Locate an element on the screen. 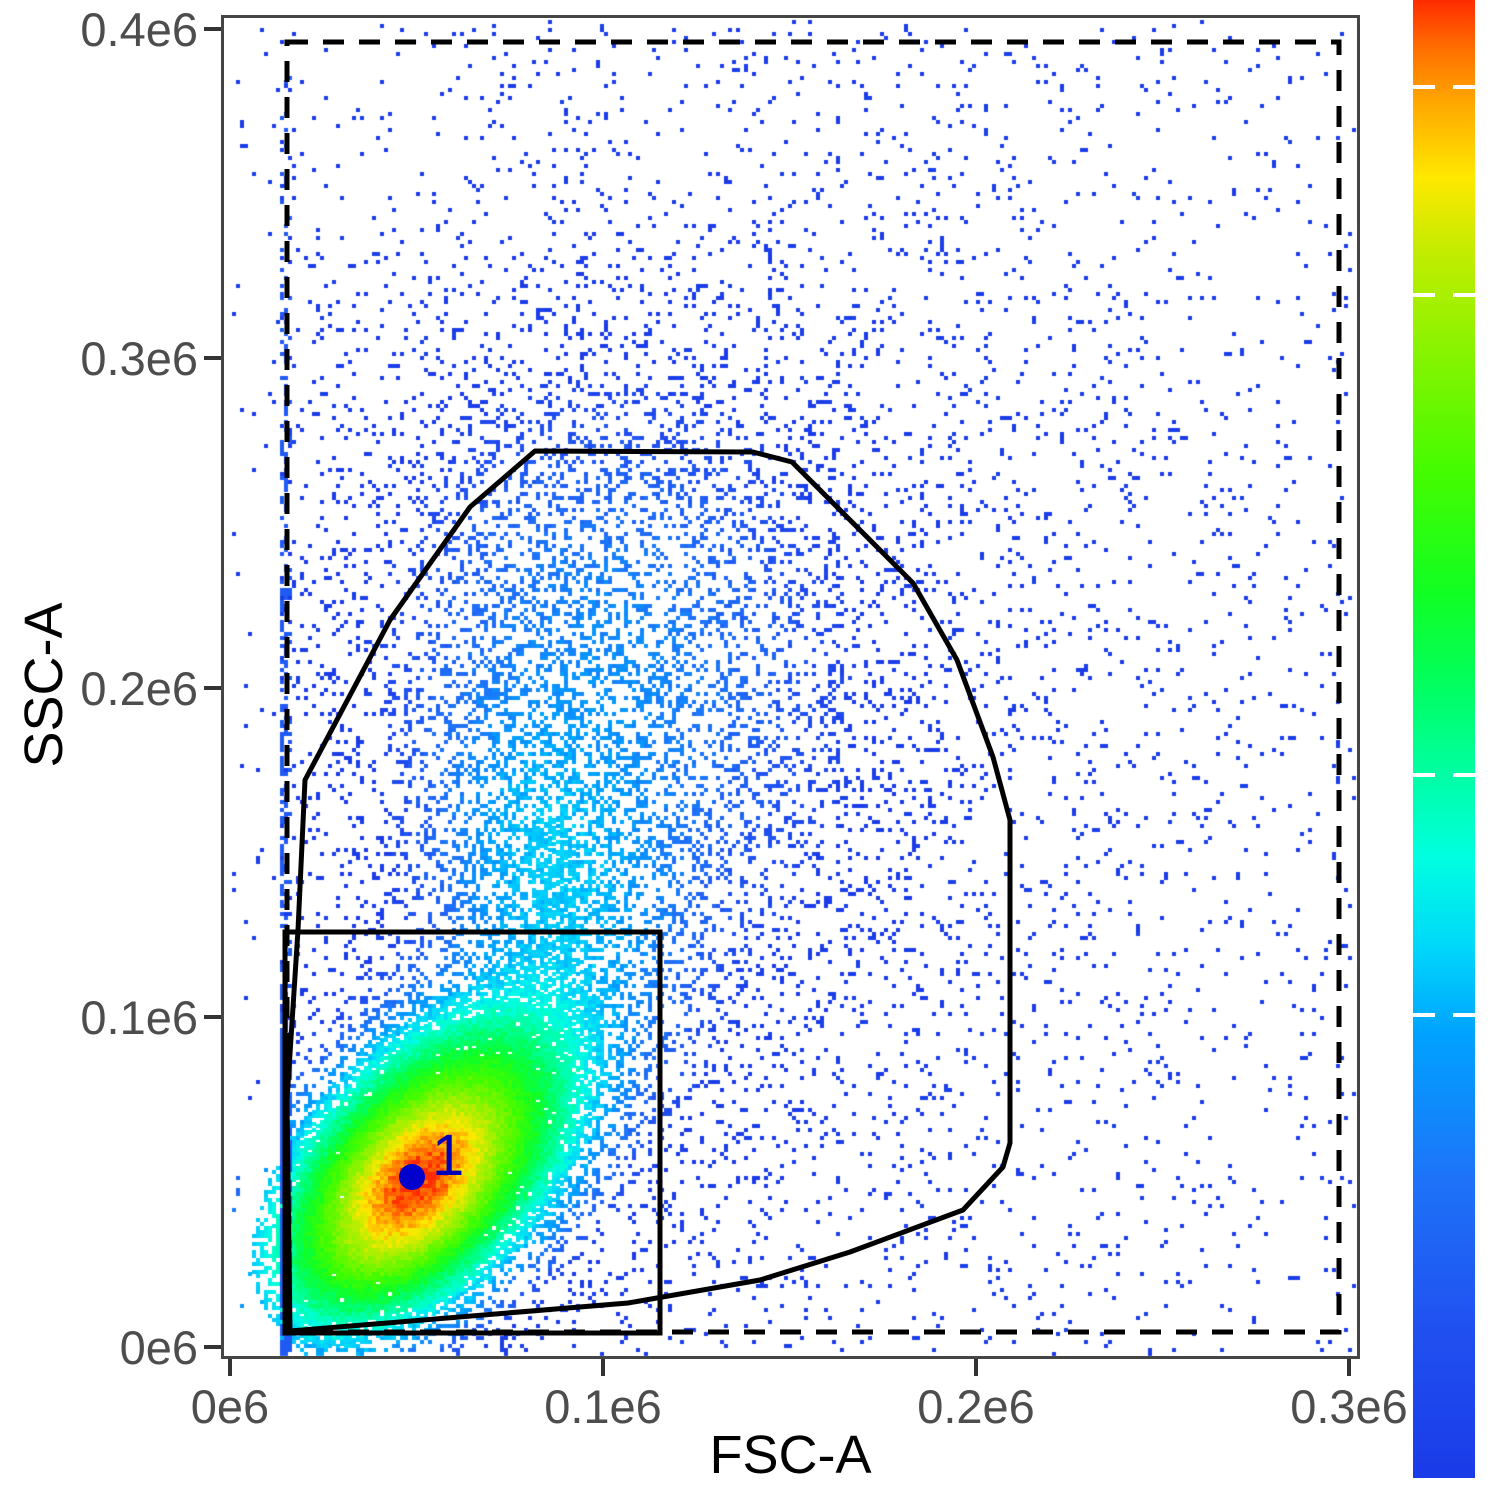  y-tick-label: 0.4e6 is located at coordinates (139, 29).